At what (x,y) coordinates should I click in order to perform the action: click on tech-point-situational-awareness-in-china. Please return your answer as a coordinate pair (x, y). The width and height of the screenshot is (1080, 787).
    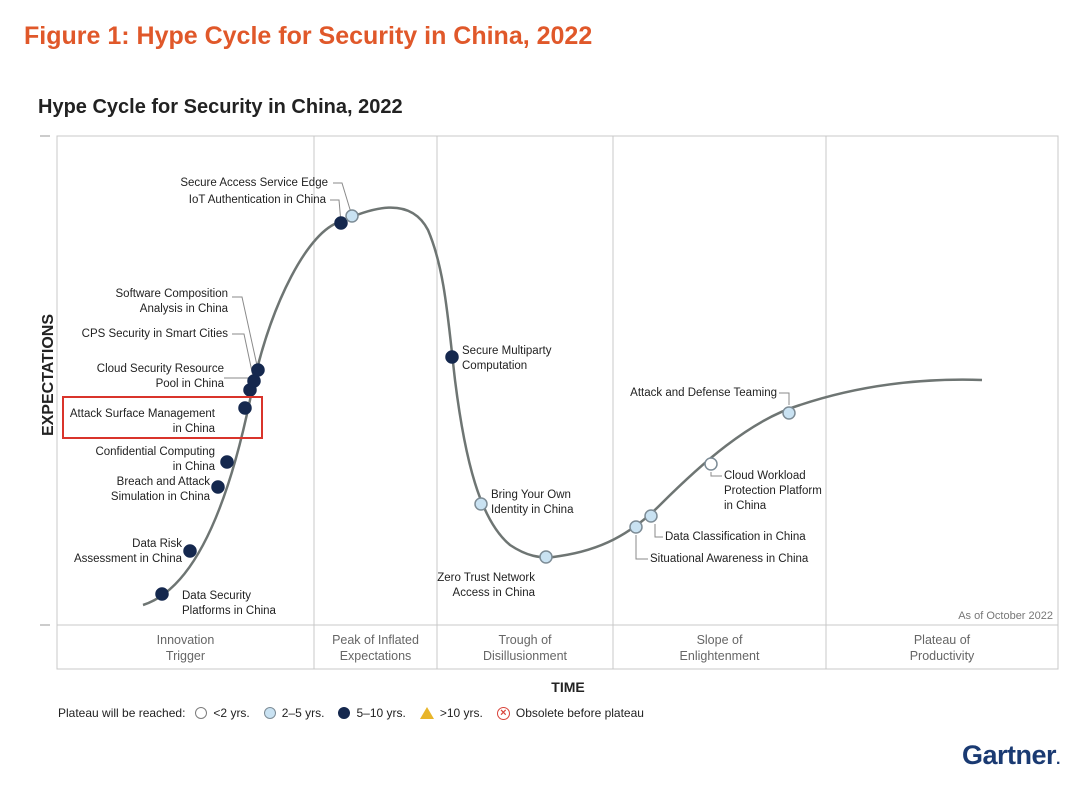
    Looking at the image, I should click on (636, 527).